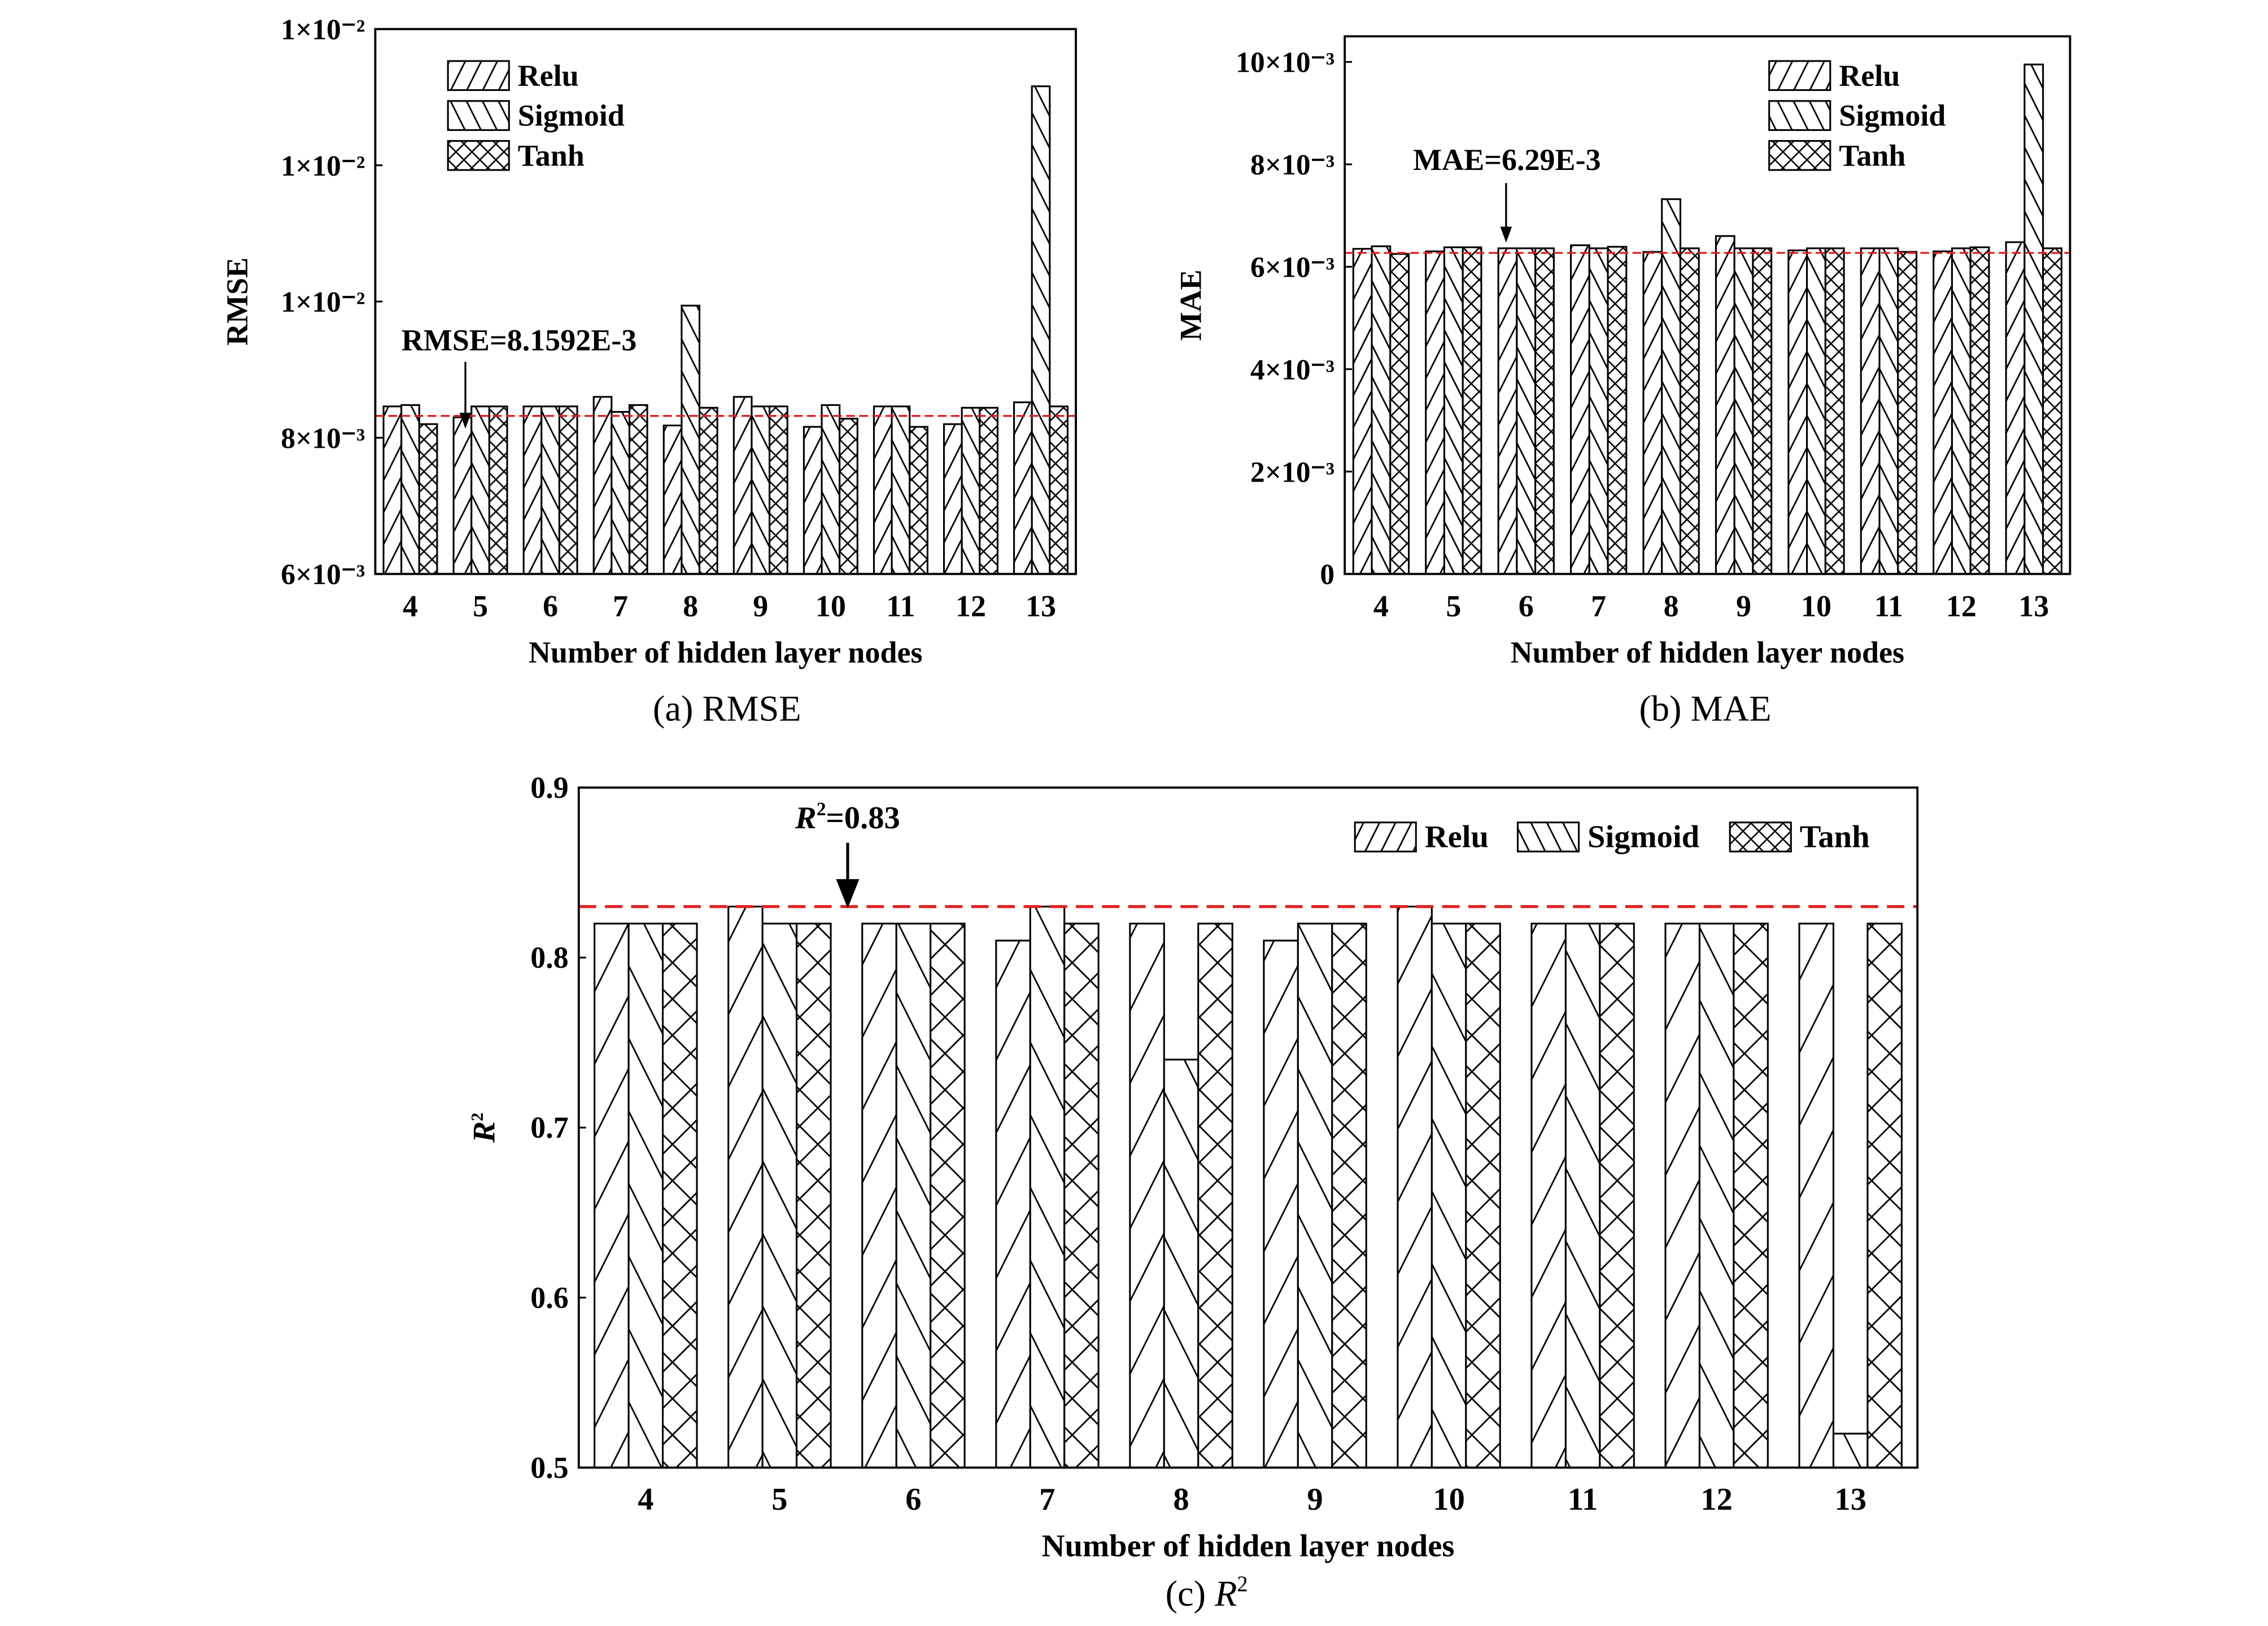 This screenshot has width=2268, height=1626. Describe the element at coordinates (1292, 472) in the screenshot. I see `y-tick-label: 2×10⁻³` at that location.